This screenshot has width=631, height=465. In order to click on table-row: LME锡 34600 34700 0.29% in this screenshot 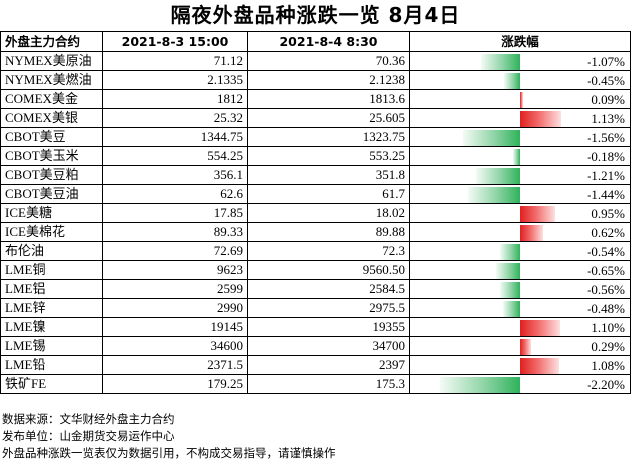, I will do `click(315, 346)`.